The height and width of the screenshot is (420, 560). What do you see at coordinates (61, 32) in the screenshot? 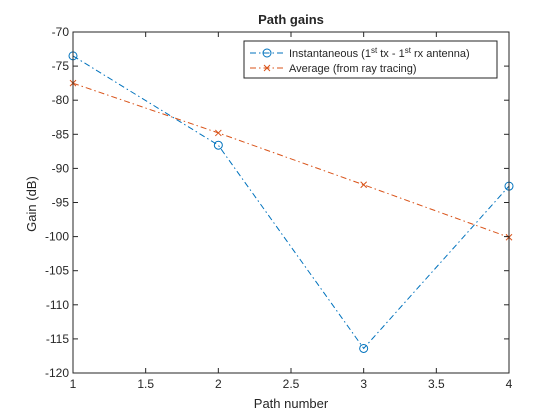
I see `y-tick-label: -70` at bounding box center [61, 32].